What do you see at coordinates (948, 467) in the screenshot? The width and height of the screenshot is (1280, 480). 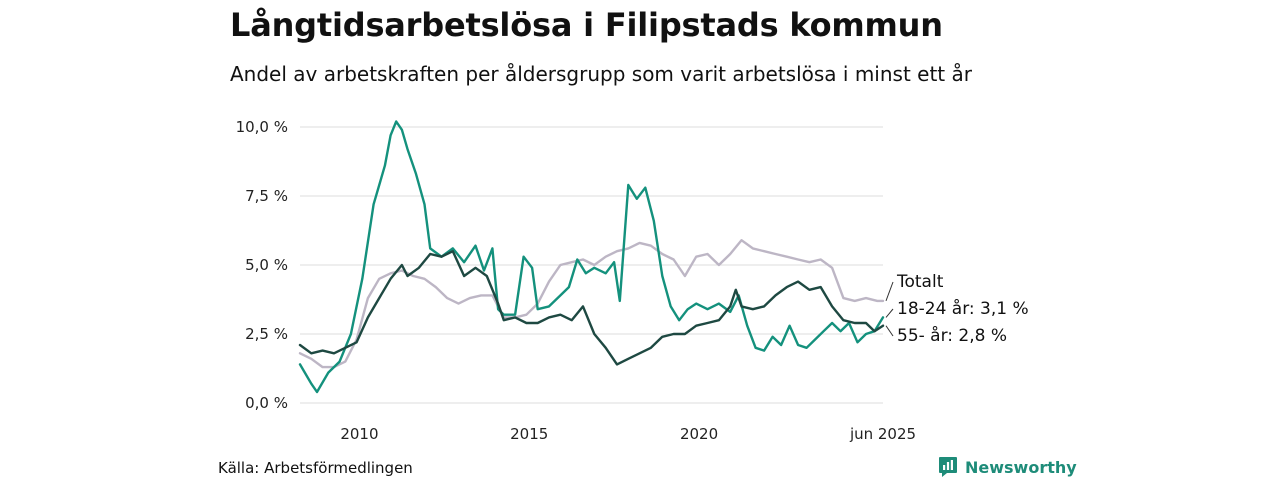 I see `newsworthy-logo-icon` at bounding box center [948, 467].